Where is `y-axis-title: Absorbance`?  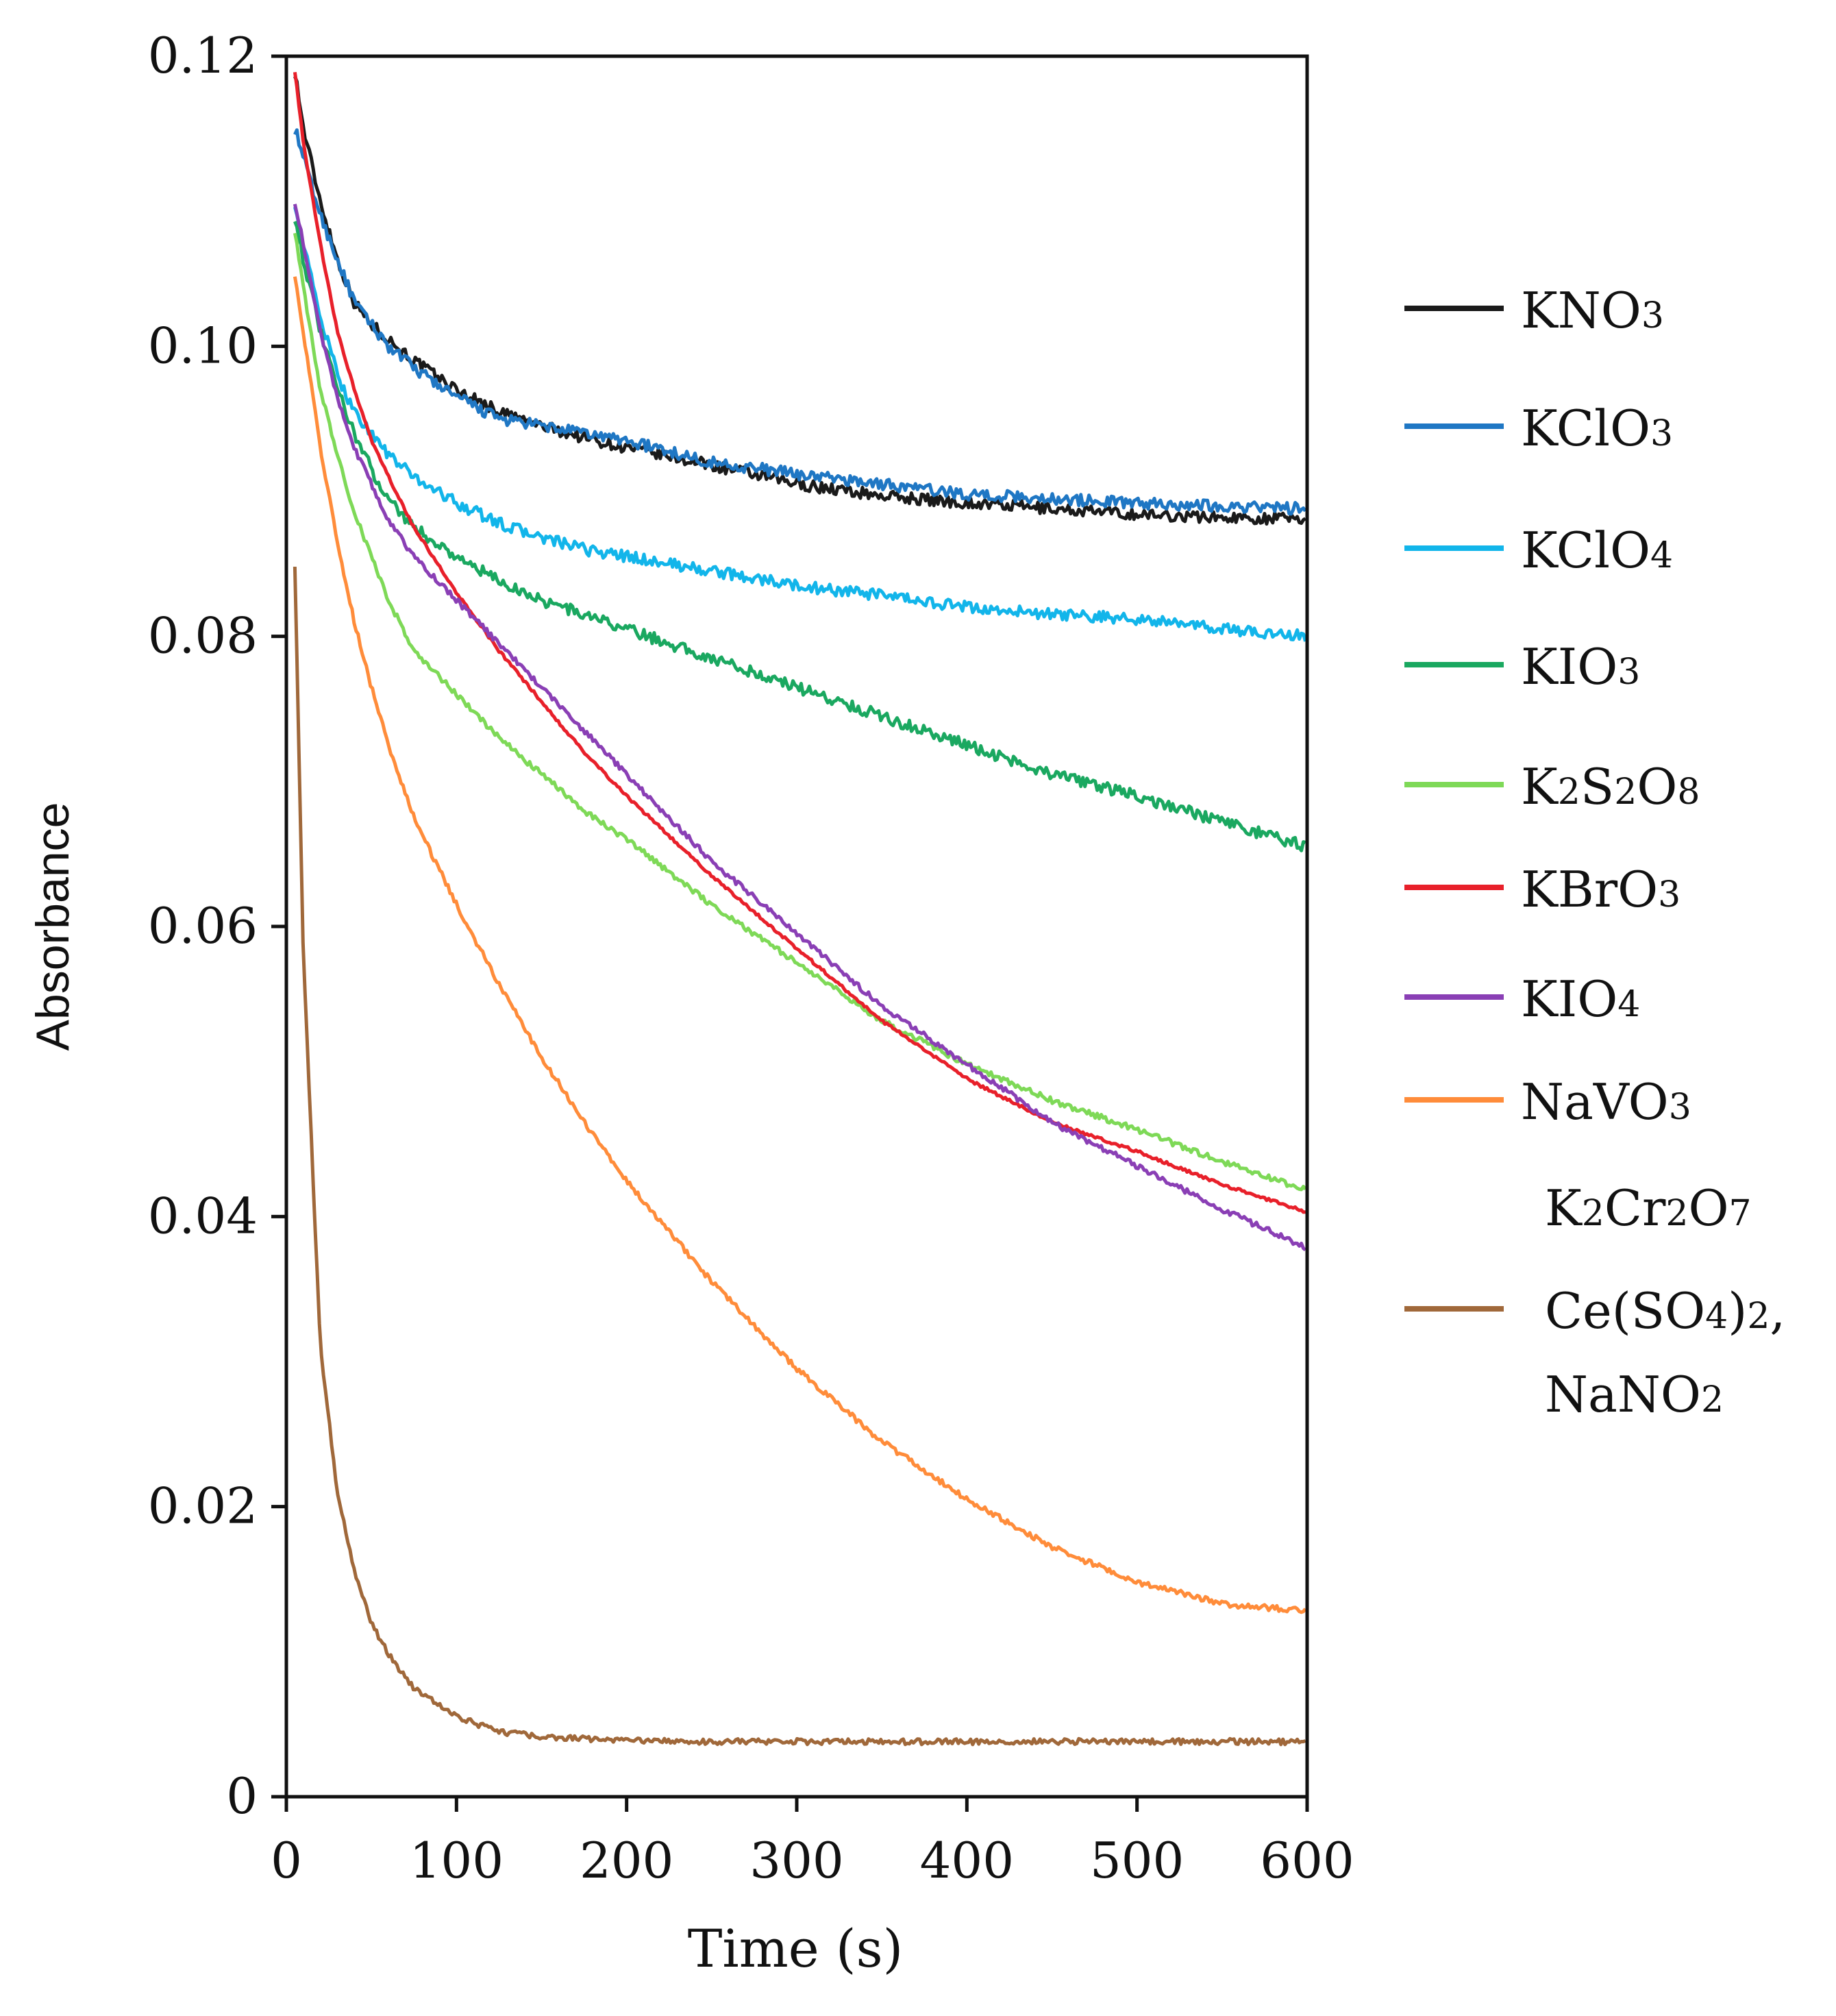
y-axis-title: Absorbance is located at coordinates (53, 926).